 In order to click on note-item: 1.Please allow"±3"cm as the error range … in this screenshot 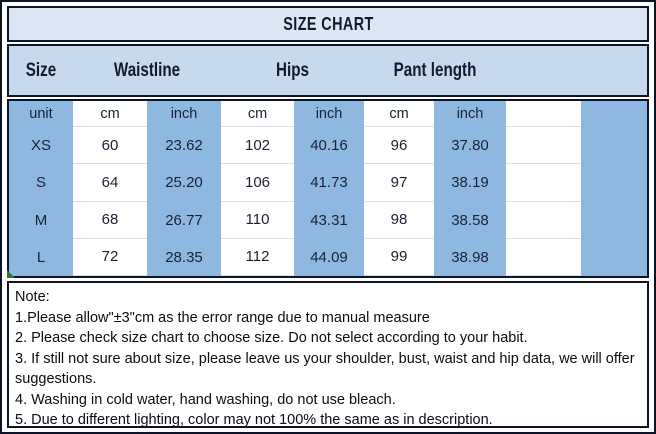, I will do `click(222, 317)`.